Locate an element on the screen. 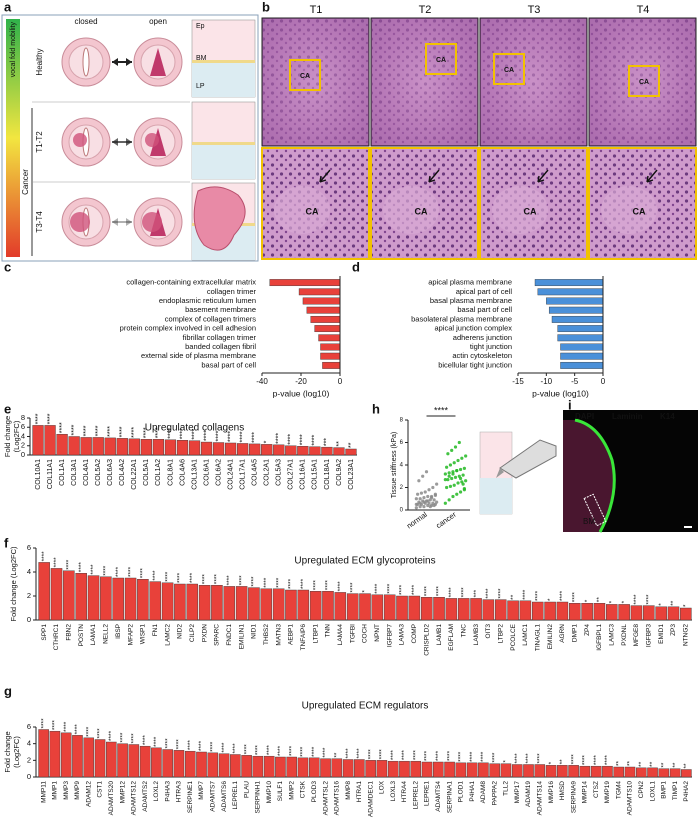 This screenshot has width=700, height=839. category-label: basolateral plasma membrane is located at coordinates (461, 318).